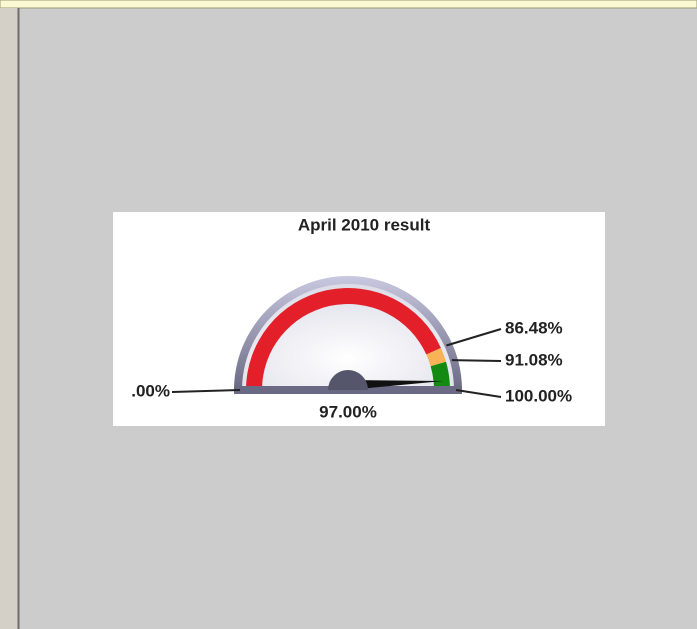 The height and width of the screenshot is (629, 697). Describe the element at coordinates (348, 4) in the screenshot. I see `top-bar` at that location.